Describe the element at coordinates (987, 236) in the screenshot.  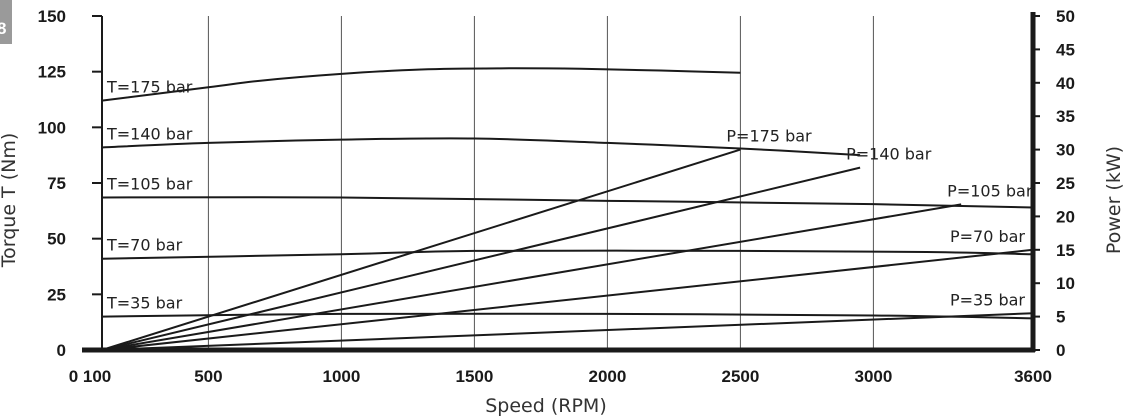
I see `power-series-label: P=70 bar` at that location.